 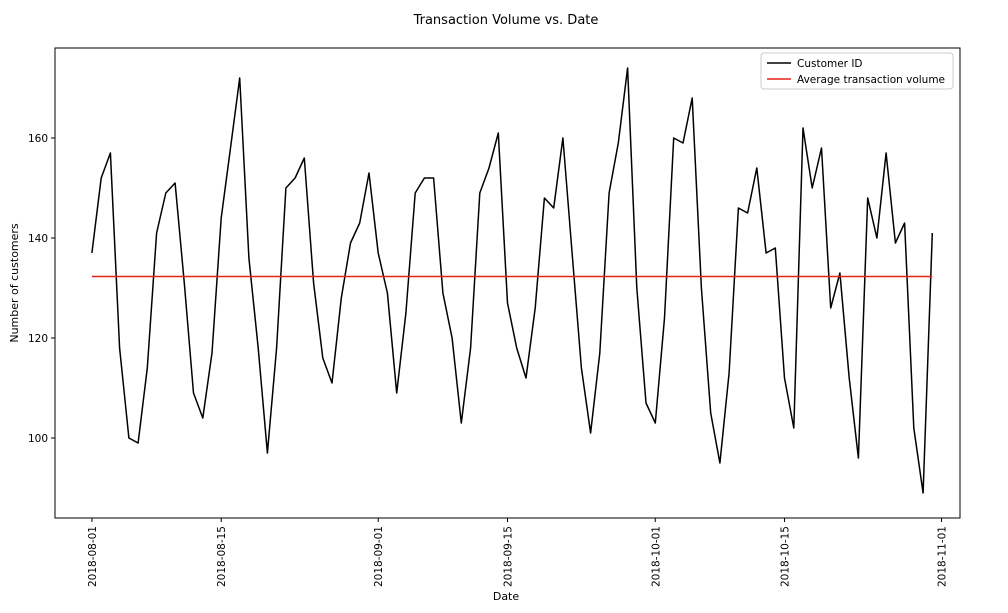 I want to click on x-tick-label: 2018-09-01, so click(x=379, y=556).